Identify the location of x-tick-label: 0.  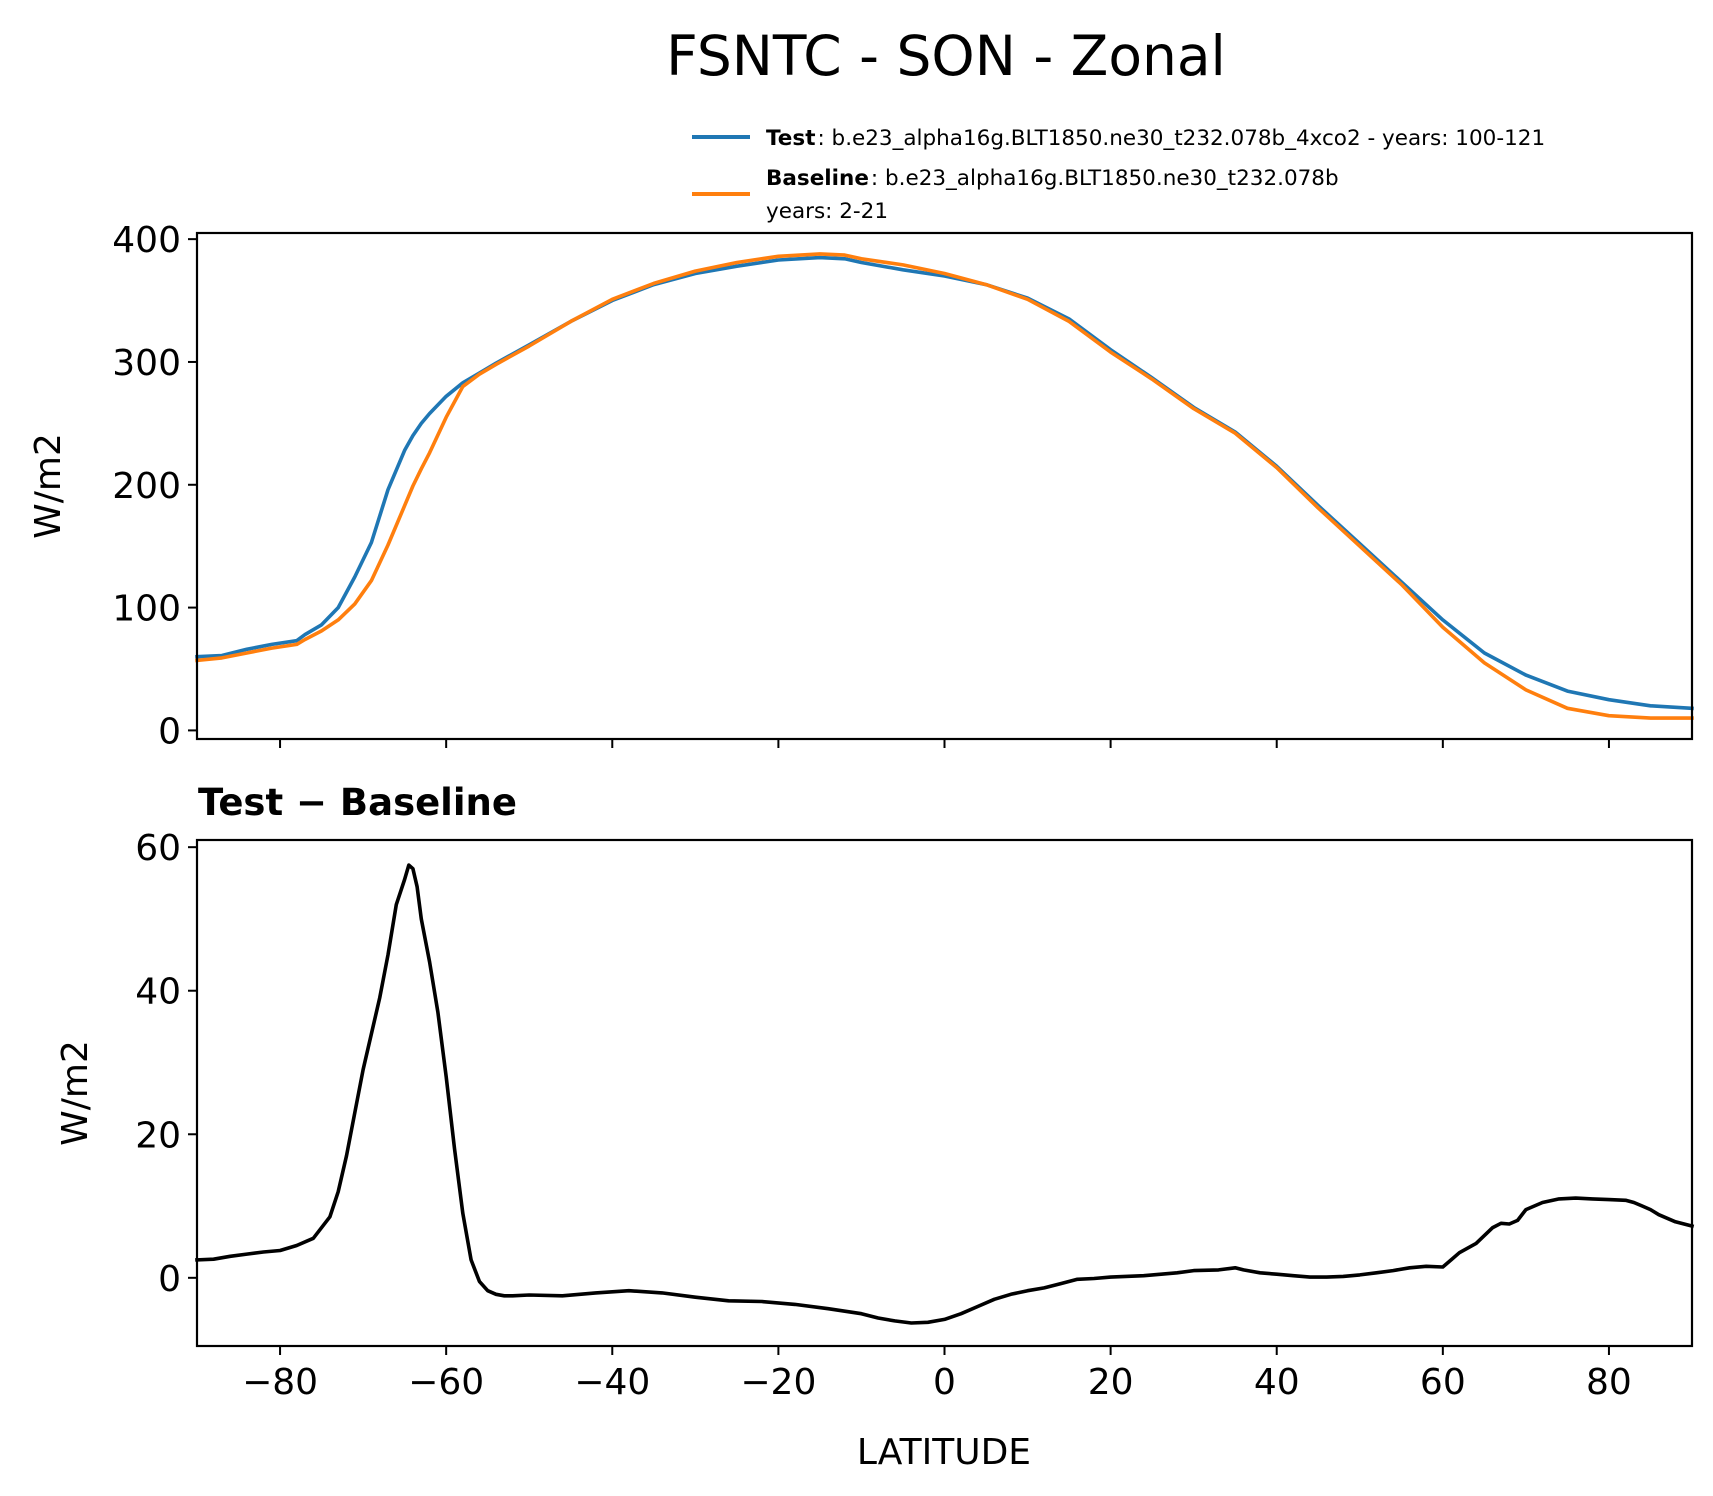
(944, 1382).